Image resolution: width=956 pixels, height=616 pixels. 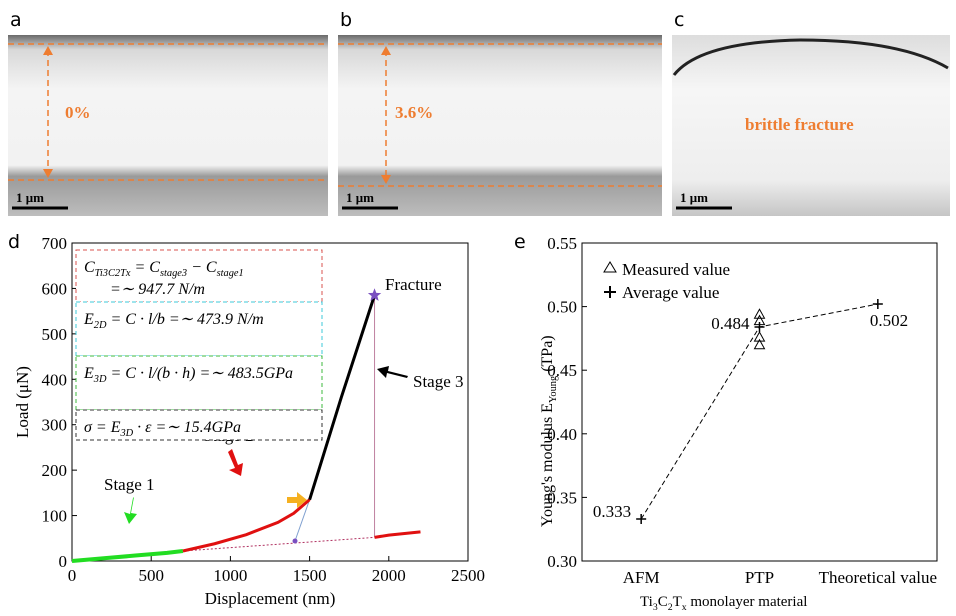 I want to click on x-tick-label: PTP, so click(x=759, y=577).